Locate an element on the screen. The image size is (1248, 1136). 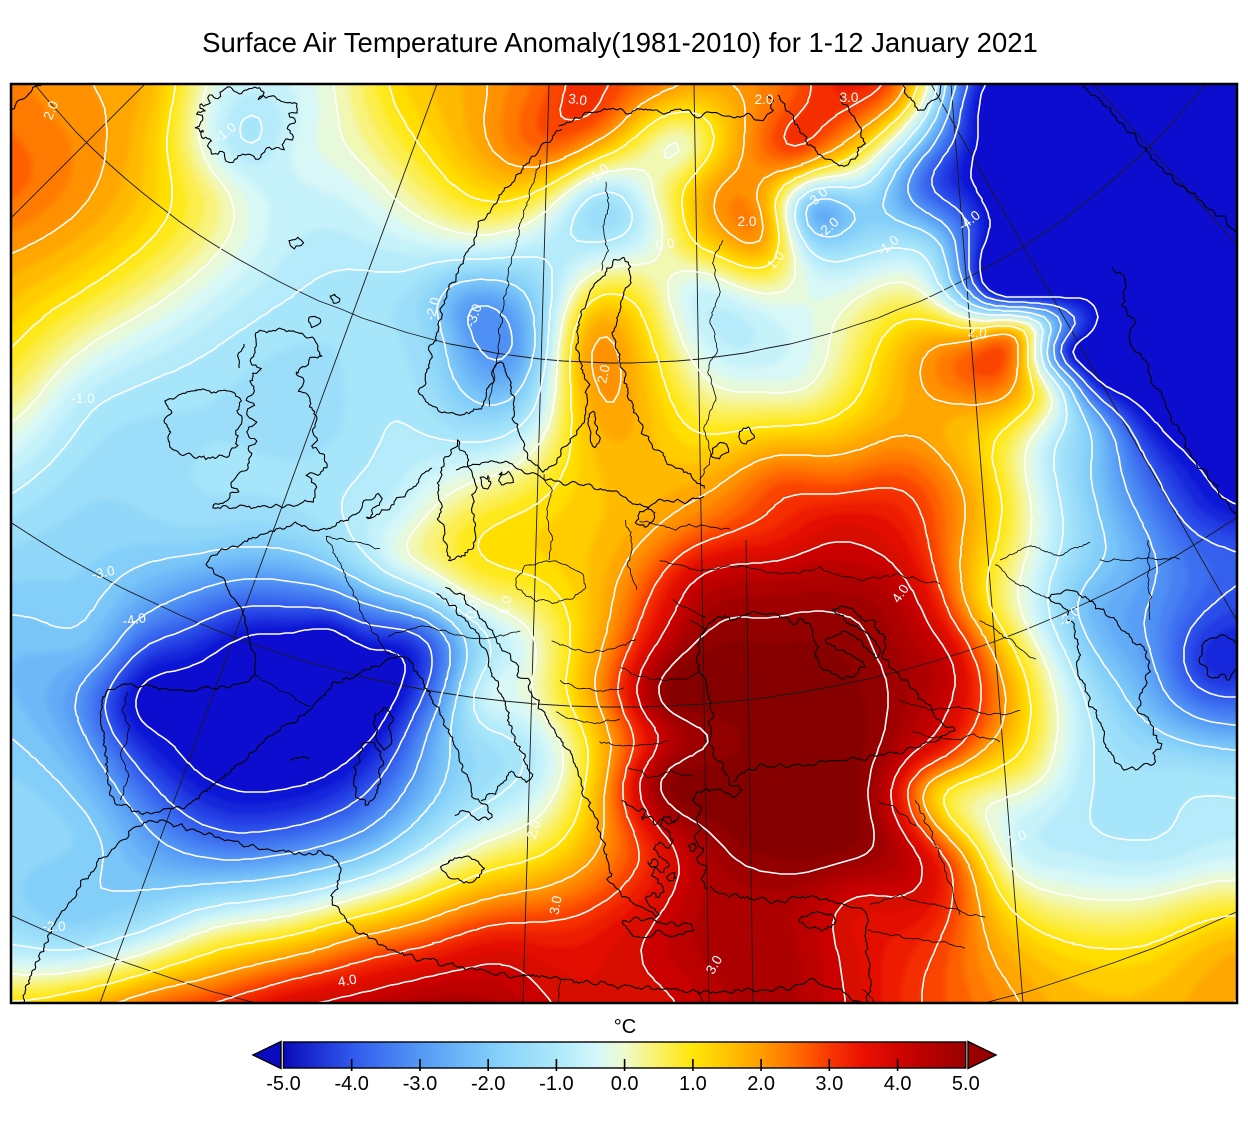
svg-text: -5.0 is located at coordinates (283, 1084).